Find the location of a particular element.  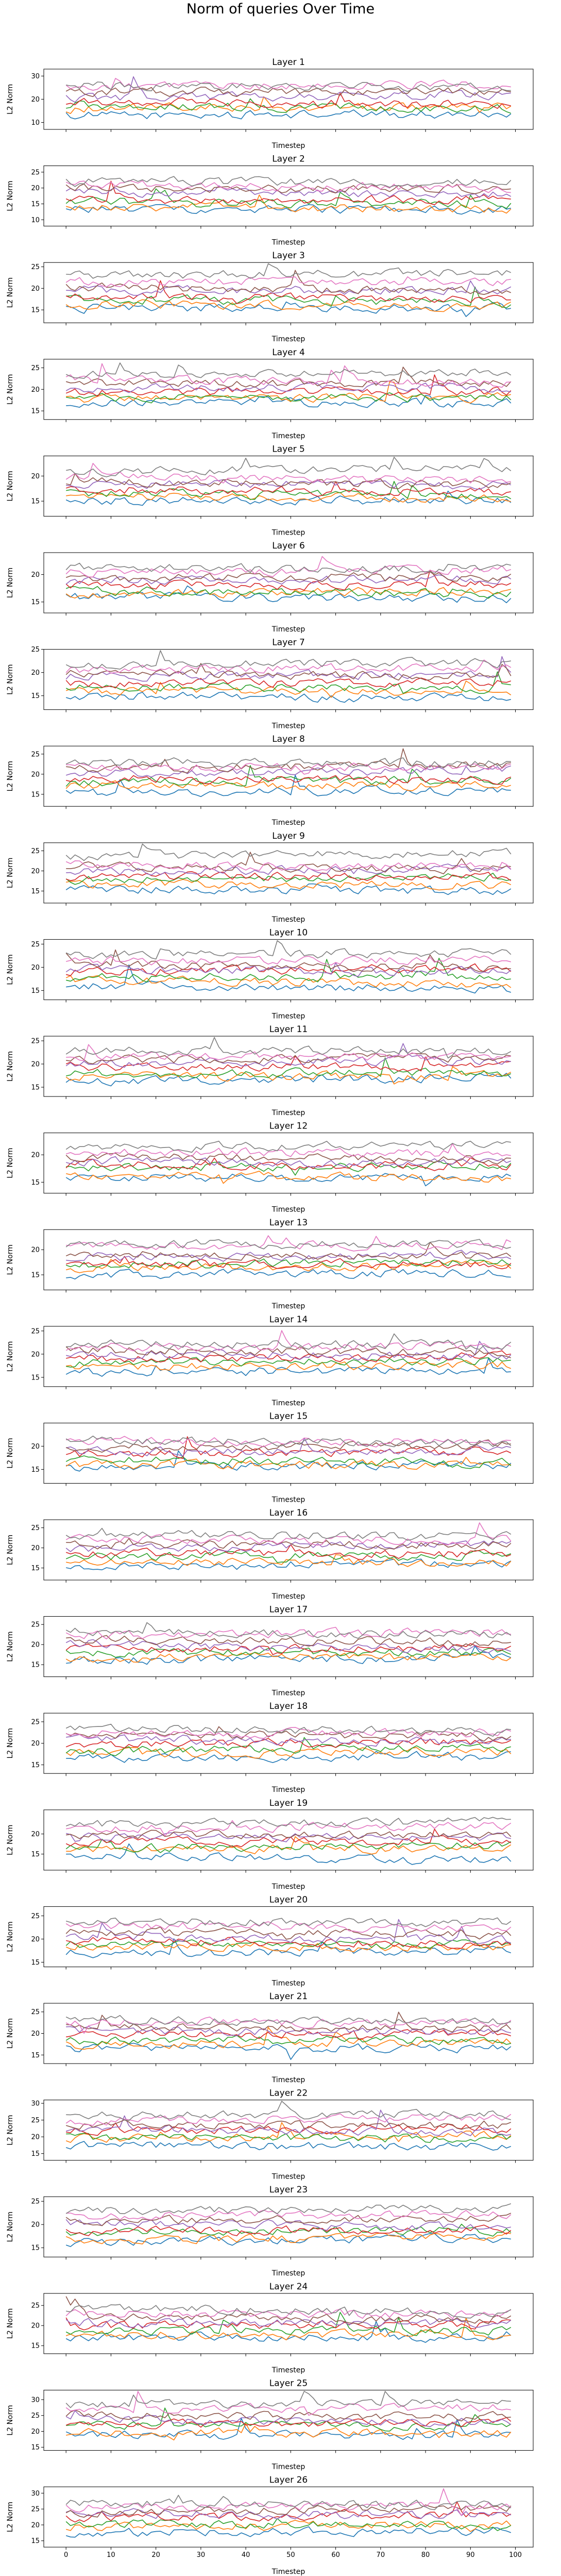

panel-title: Layer 5 is located at coordinates (288, 449).